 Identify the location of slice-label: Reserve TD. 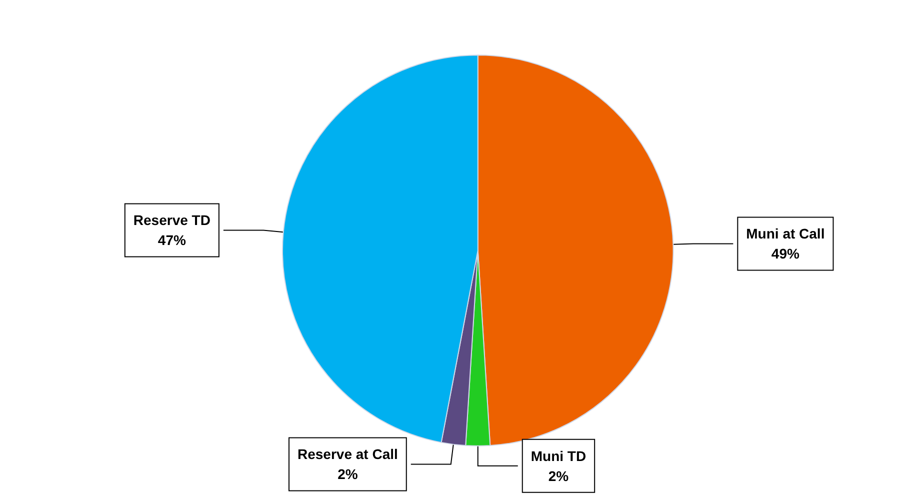
(171, 220).